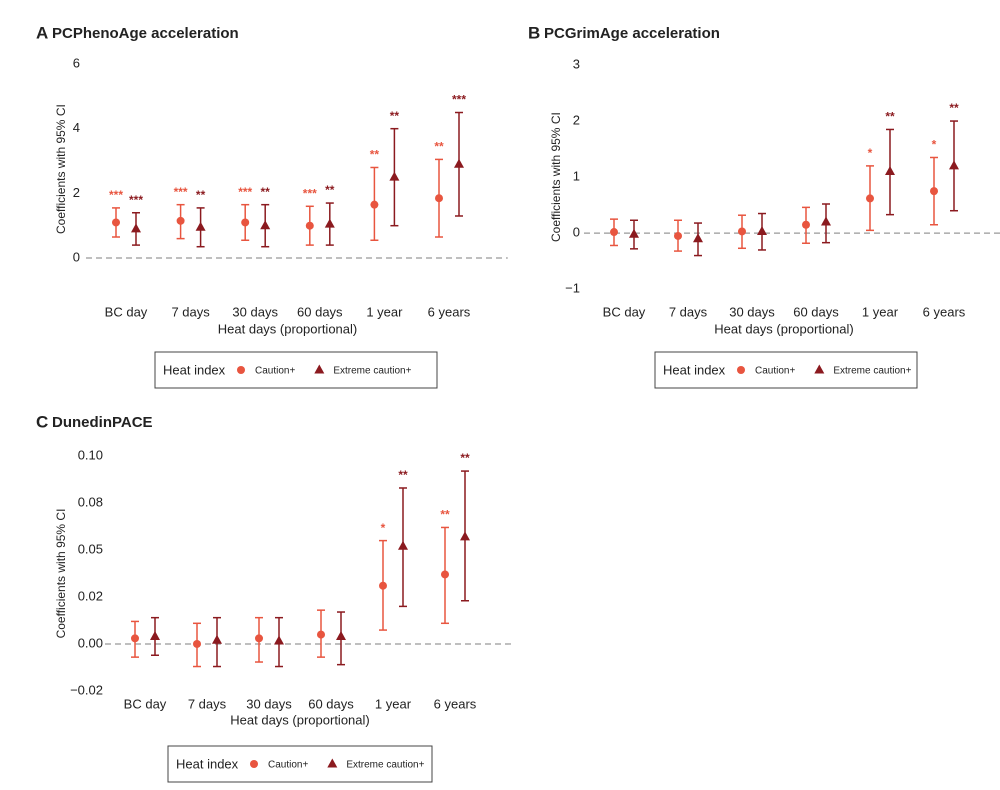 The height and width of the screenshot is (790, 1000). What do you see at coordinates (42, 421) in the screenshot?
I see `panel-letter: C` at bounding box center [42, 421].